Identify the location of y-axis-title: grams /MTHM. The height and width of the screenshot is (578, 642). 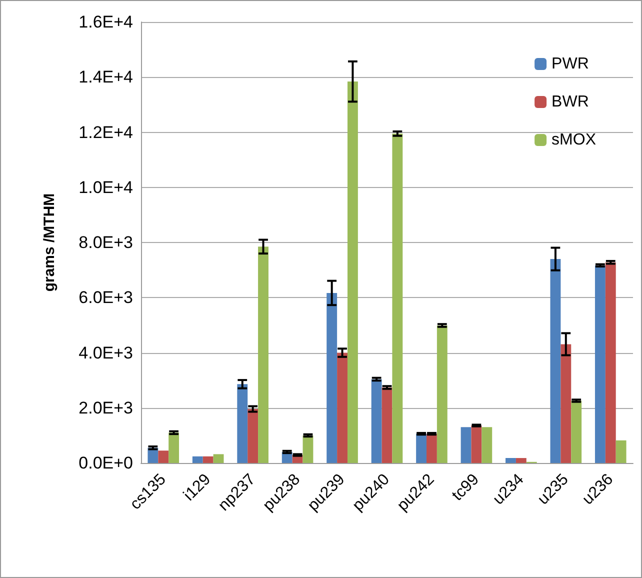
(49, 242).